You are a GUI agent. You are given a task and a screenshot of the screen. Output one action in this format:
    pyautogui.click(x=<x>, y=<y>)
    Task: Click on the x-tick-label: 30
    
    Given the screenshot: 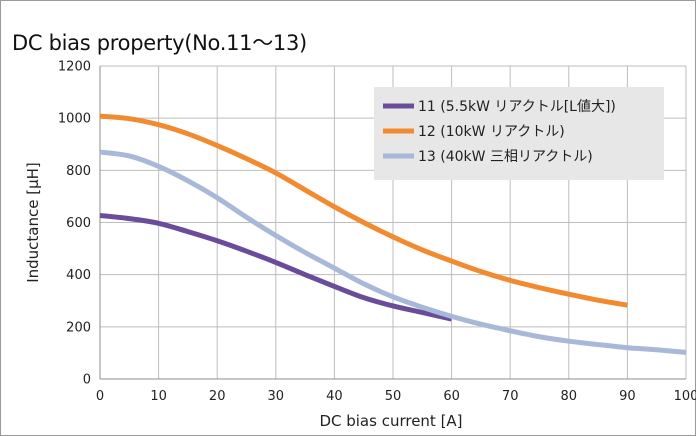 What is the action you would take?
    pyautogui.click(x=276, y=396)
    